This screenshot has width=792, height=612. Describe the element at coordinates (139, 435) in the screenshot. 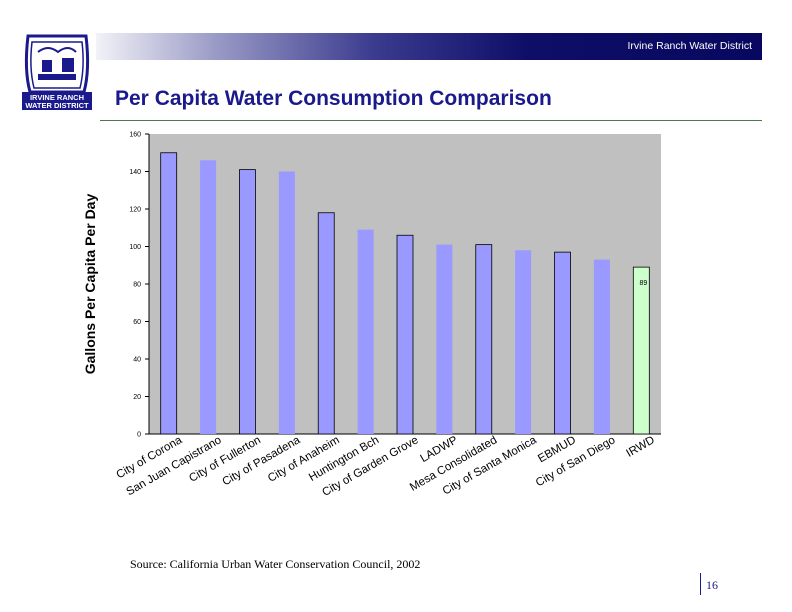

I see `y-tick-label: 0` at that location.